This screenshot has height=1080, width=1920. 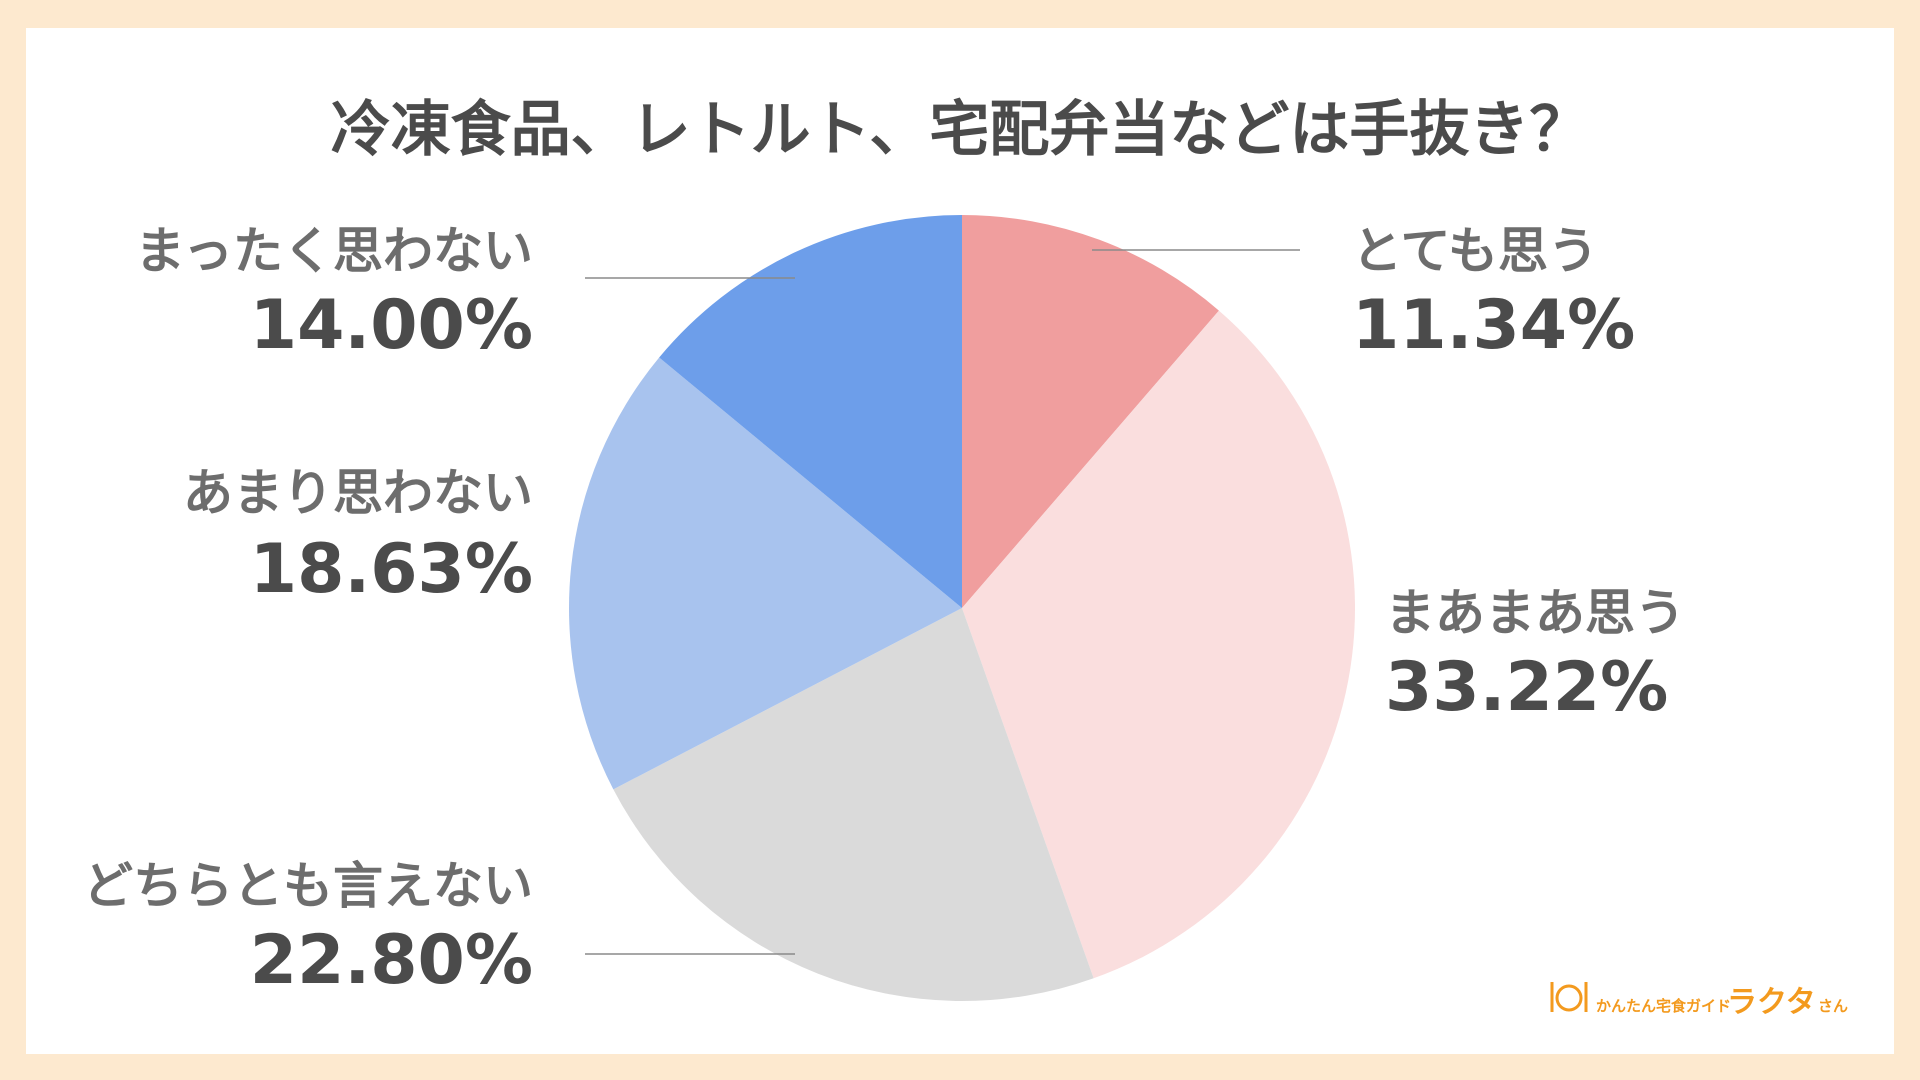 I want to click on logo-name: ラクタ, so click(x=1771, y=1002).